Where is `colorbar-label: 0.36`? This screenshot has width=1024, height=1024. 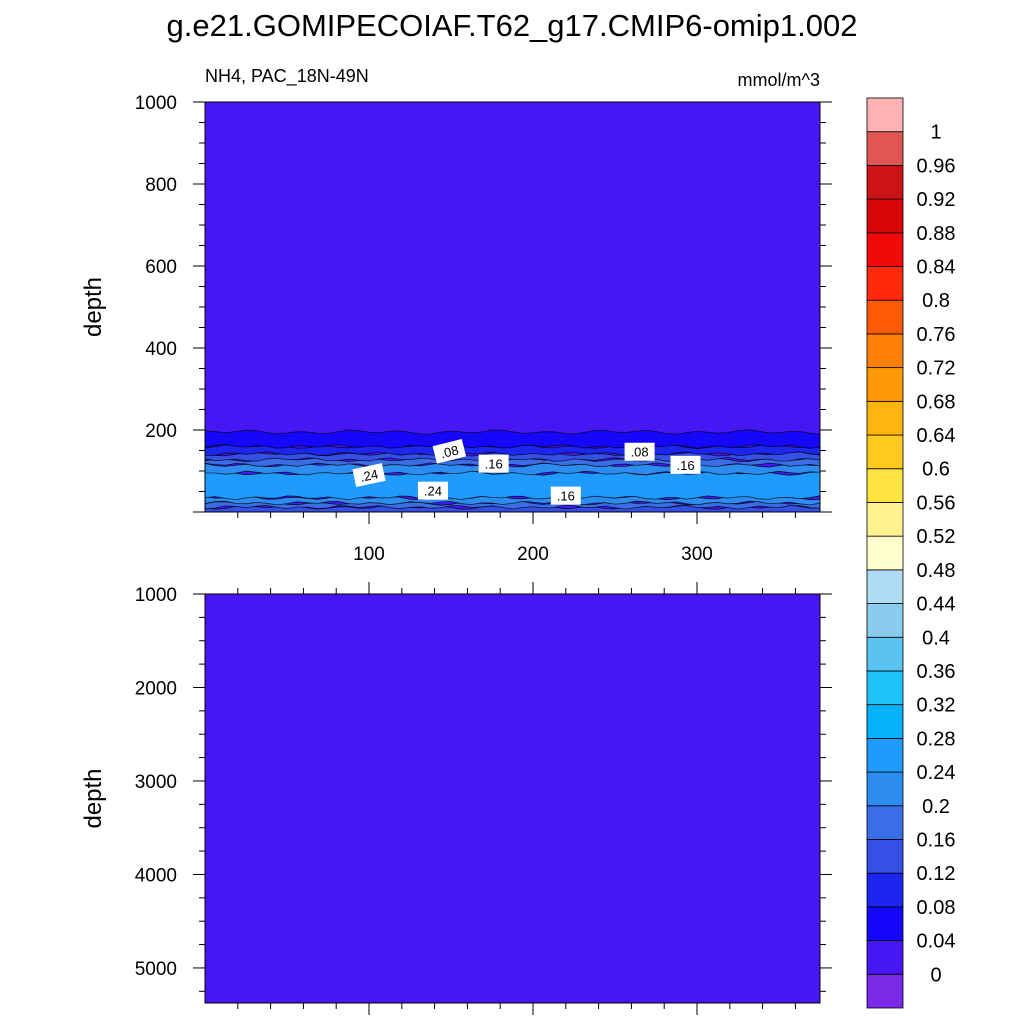
colorbar-label: 0.36 is located at coordinates (936, 672).